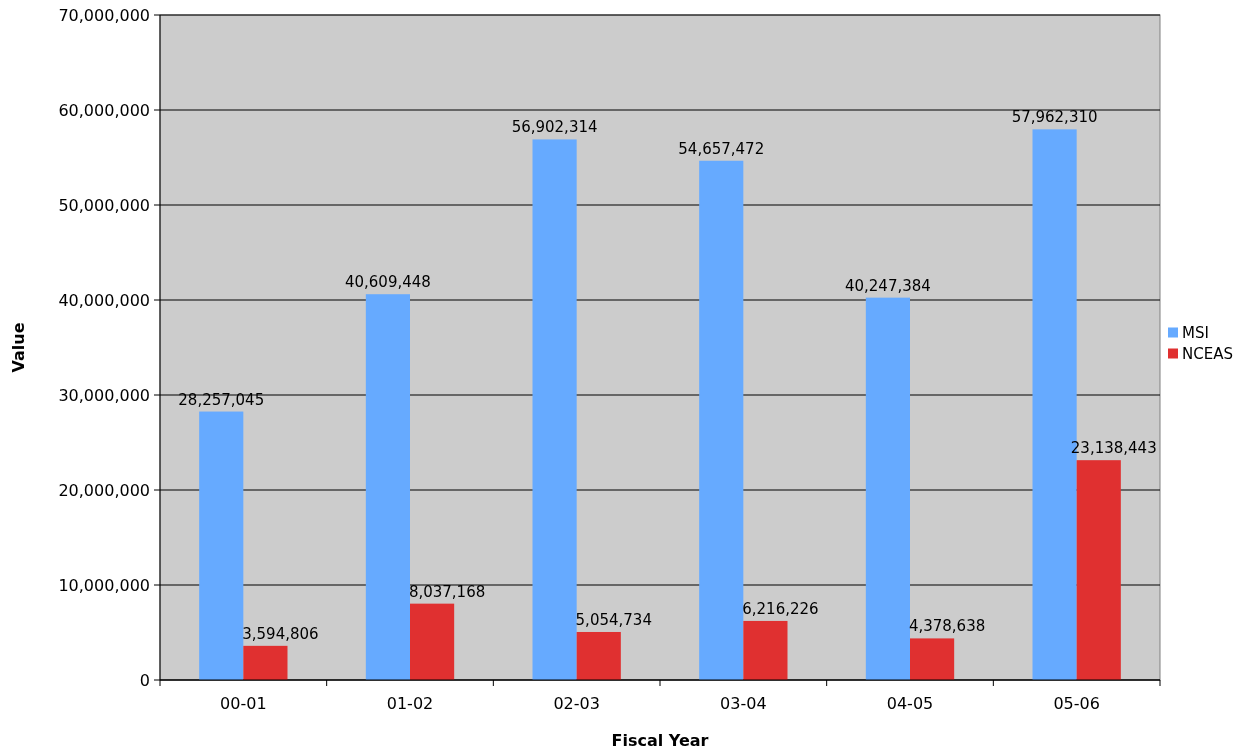 The image size is (1246, 753). What do you see at coordinates (104, 110) in the screenshot?
I see `y-tick-label: 60,000,000` at bounding box center [104, 110].